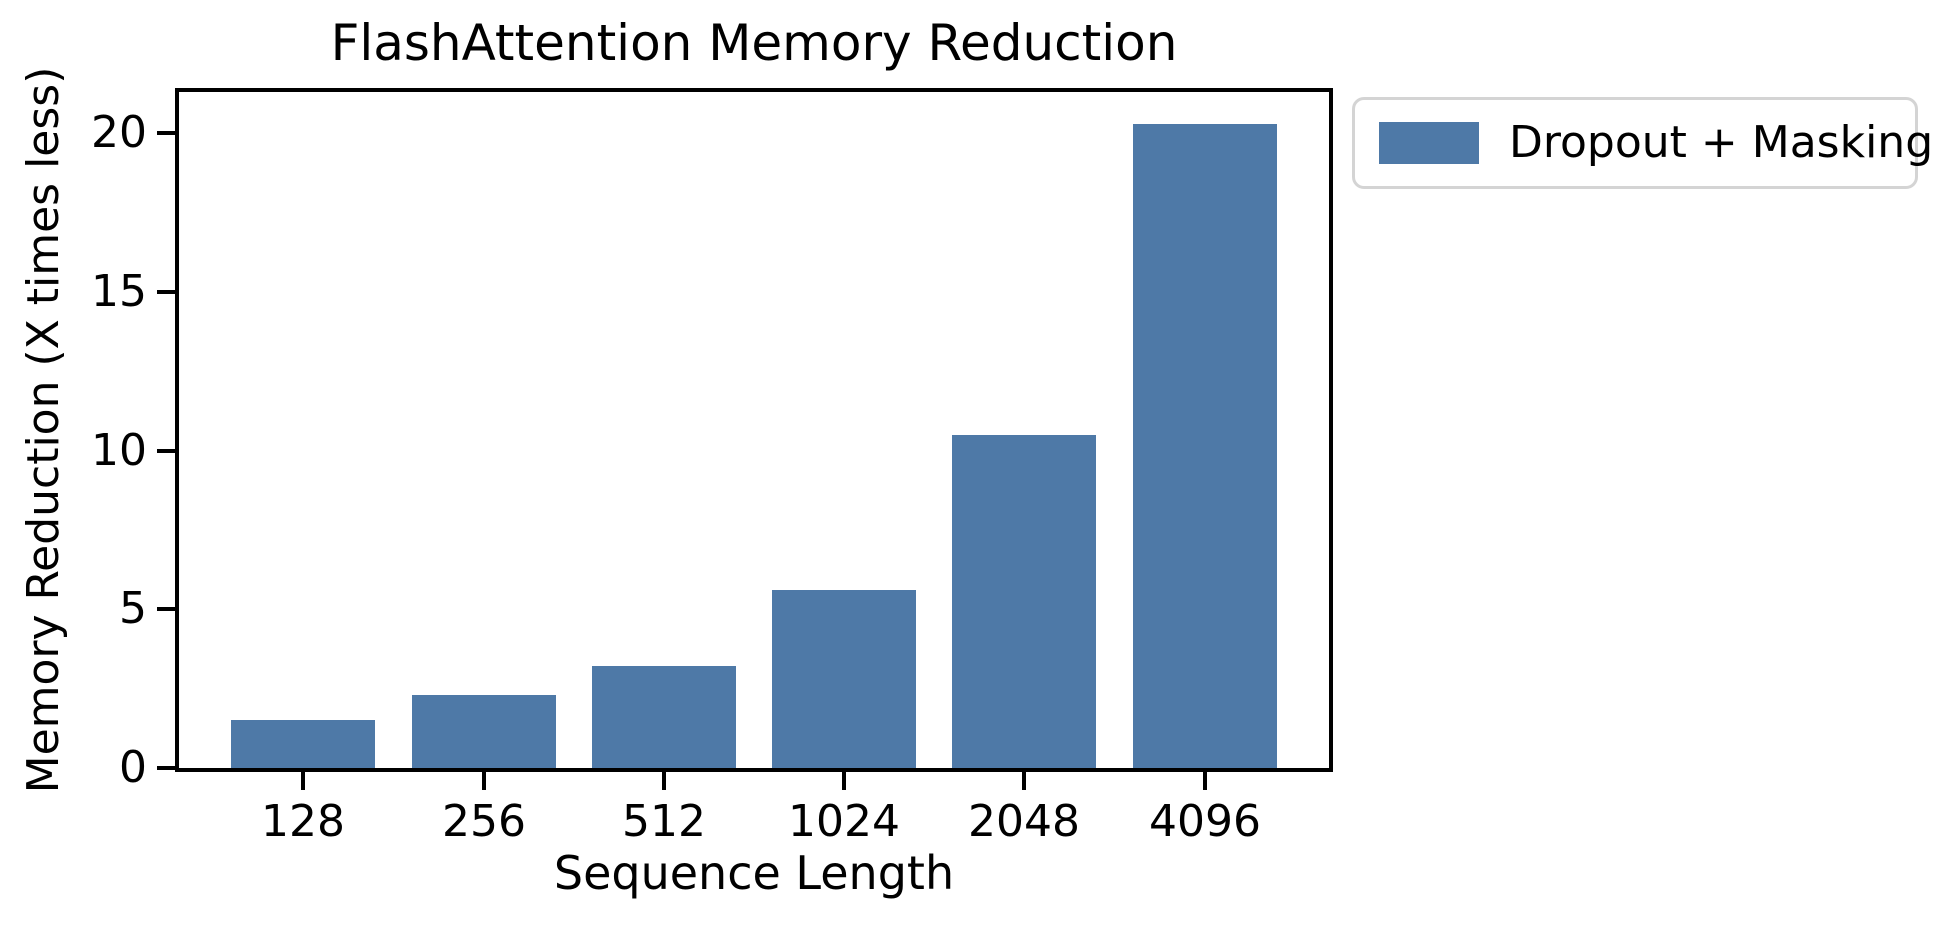  I want to click on x-axis-label: Sequence Length, so click(754, 873).